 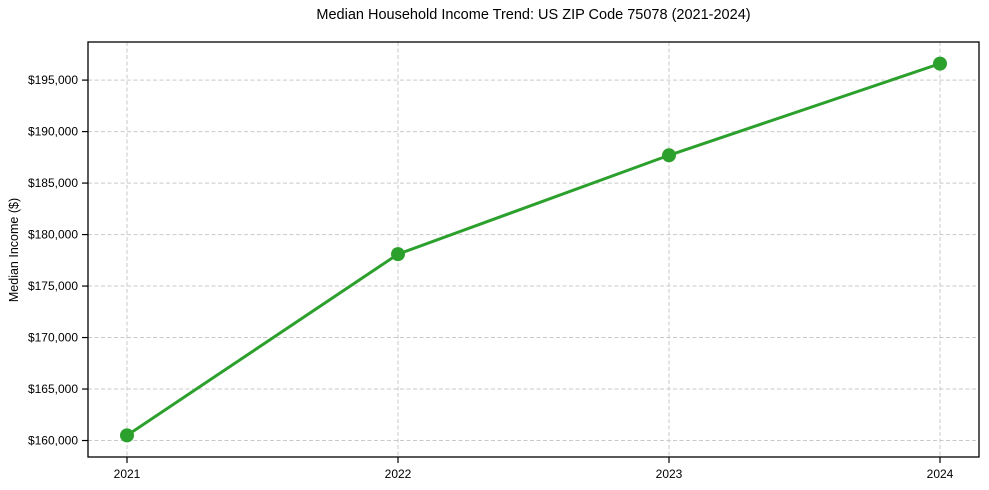 What do you see at coordinates (127, 474) in the screenshot?
I see `x-tick-label: 2021` at bounding box center [127, 474].